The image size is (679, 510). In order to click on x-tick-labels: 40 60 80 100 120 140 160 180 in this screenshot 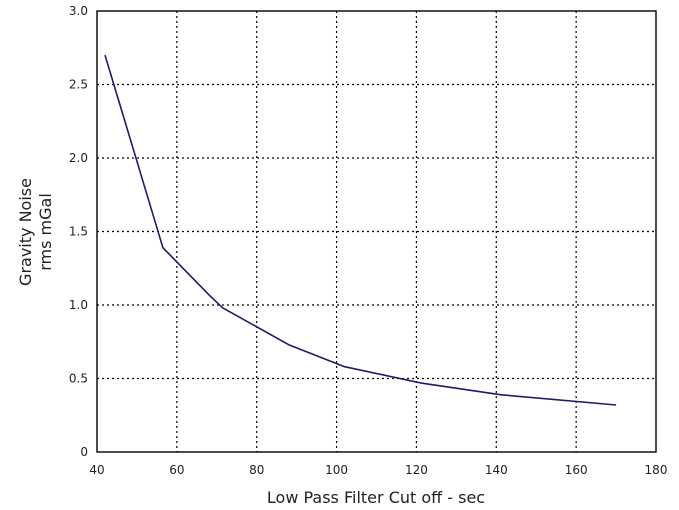, I will do `click(378, 470)`.